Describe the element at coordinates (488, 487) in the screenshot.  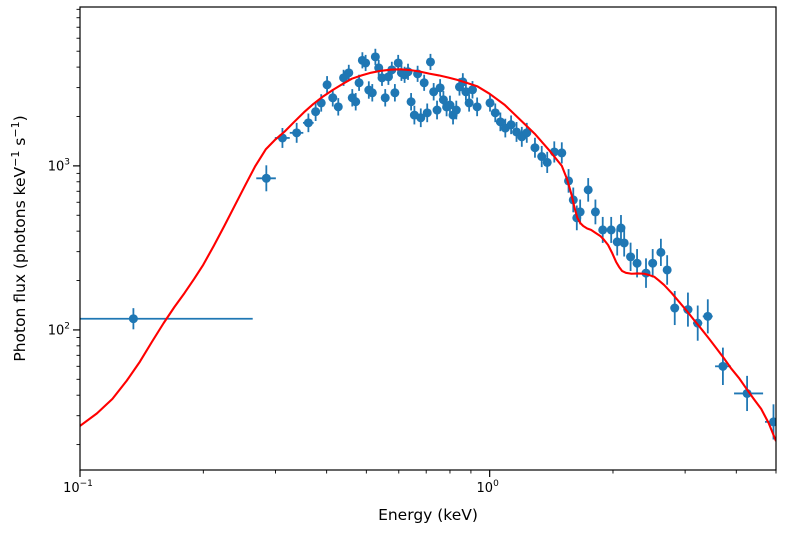
I see `x-tick-label: 10⁰` at that location.